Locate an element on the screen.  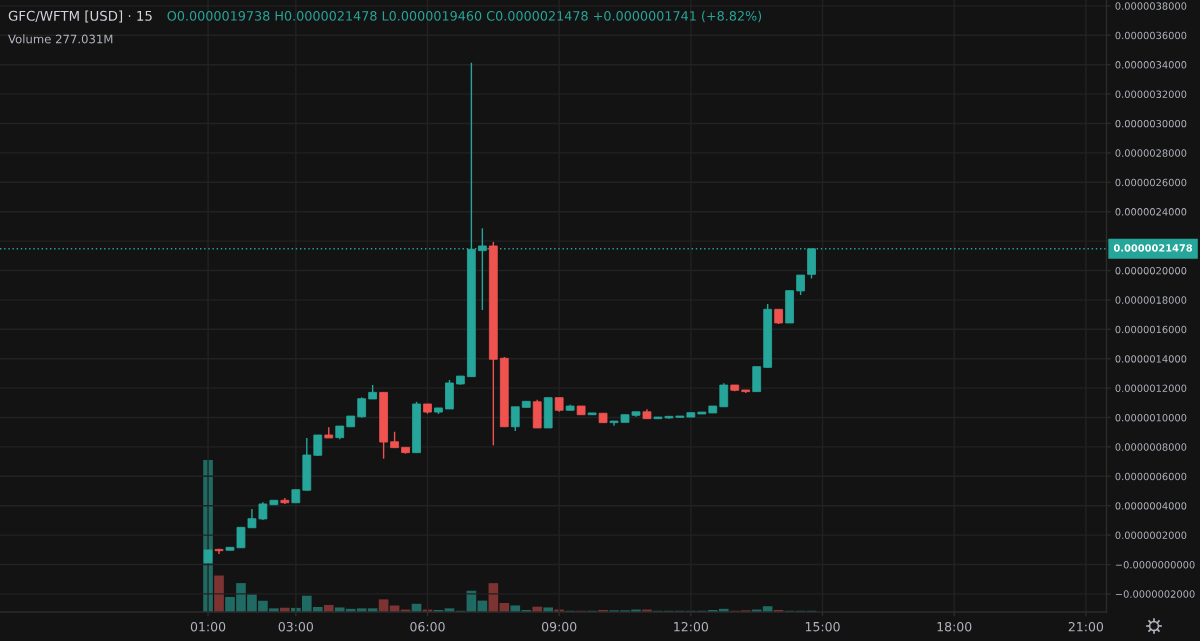
y-tick-label: 0.0000038000 is located at coordinates (1151, 6).